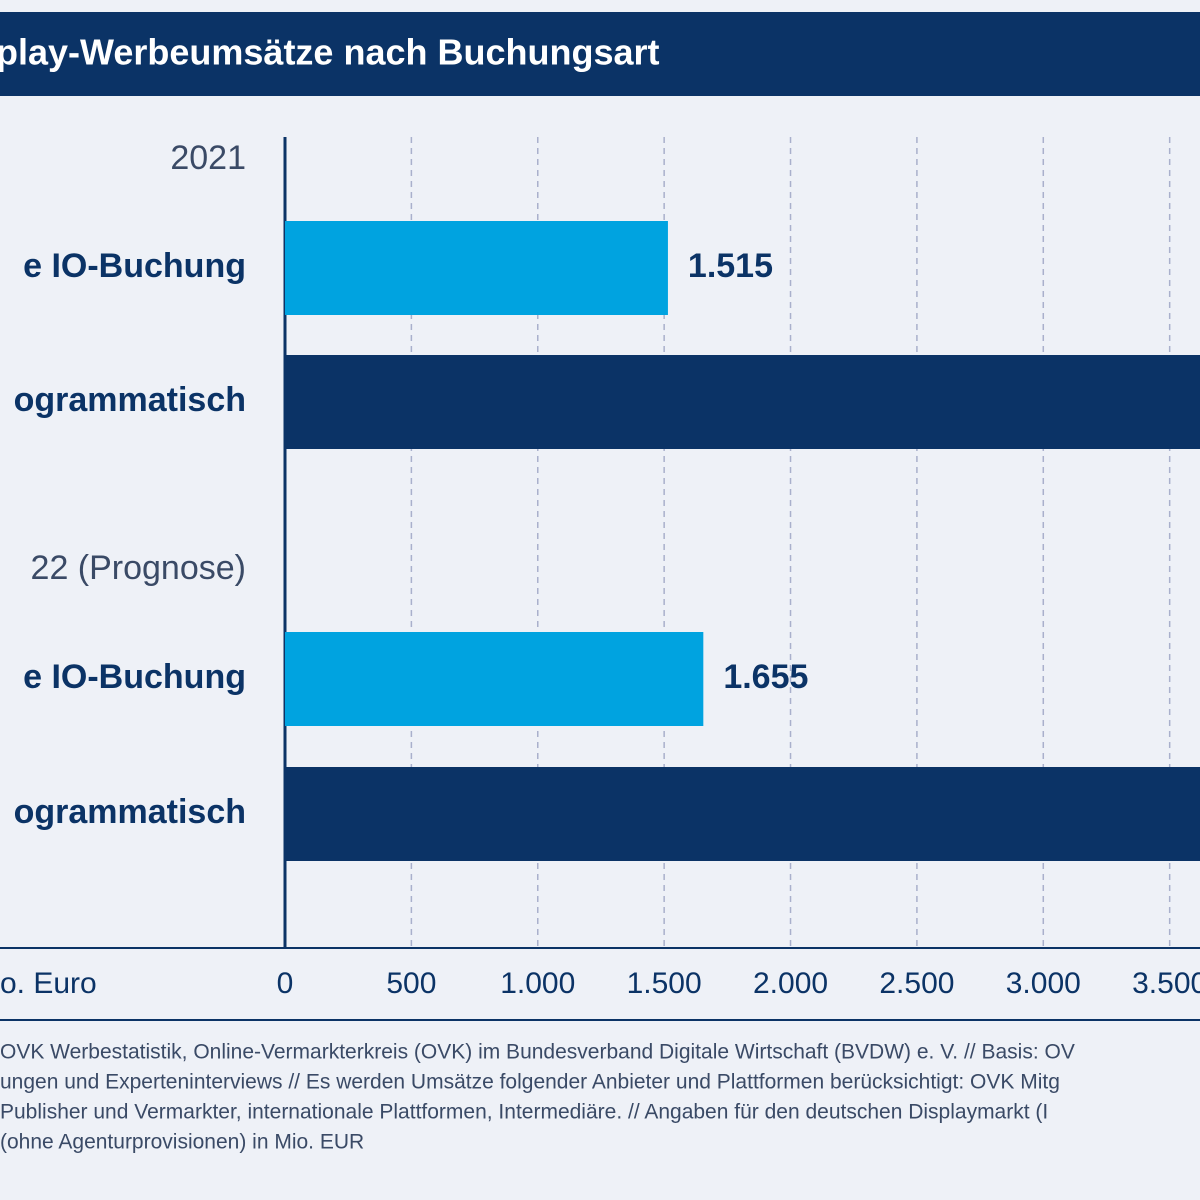 The image size is (1200, 1200). Describe the element at coordinates (1166, 983) in the screenshot. I see `x-tick-label: 3.500` at that location.